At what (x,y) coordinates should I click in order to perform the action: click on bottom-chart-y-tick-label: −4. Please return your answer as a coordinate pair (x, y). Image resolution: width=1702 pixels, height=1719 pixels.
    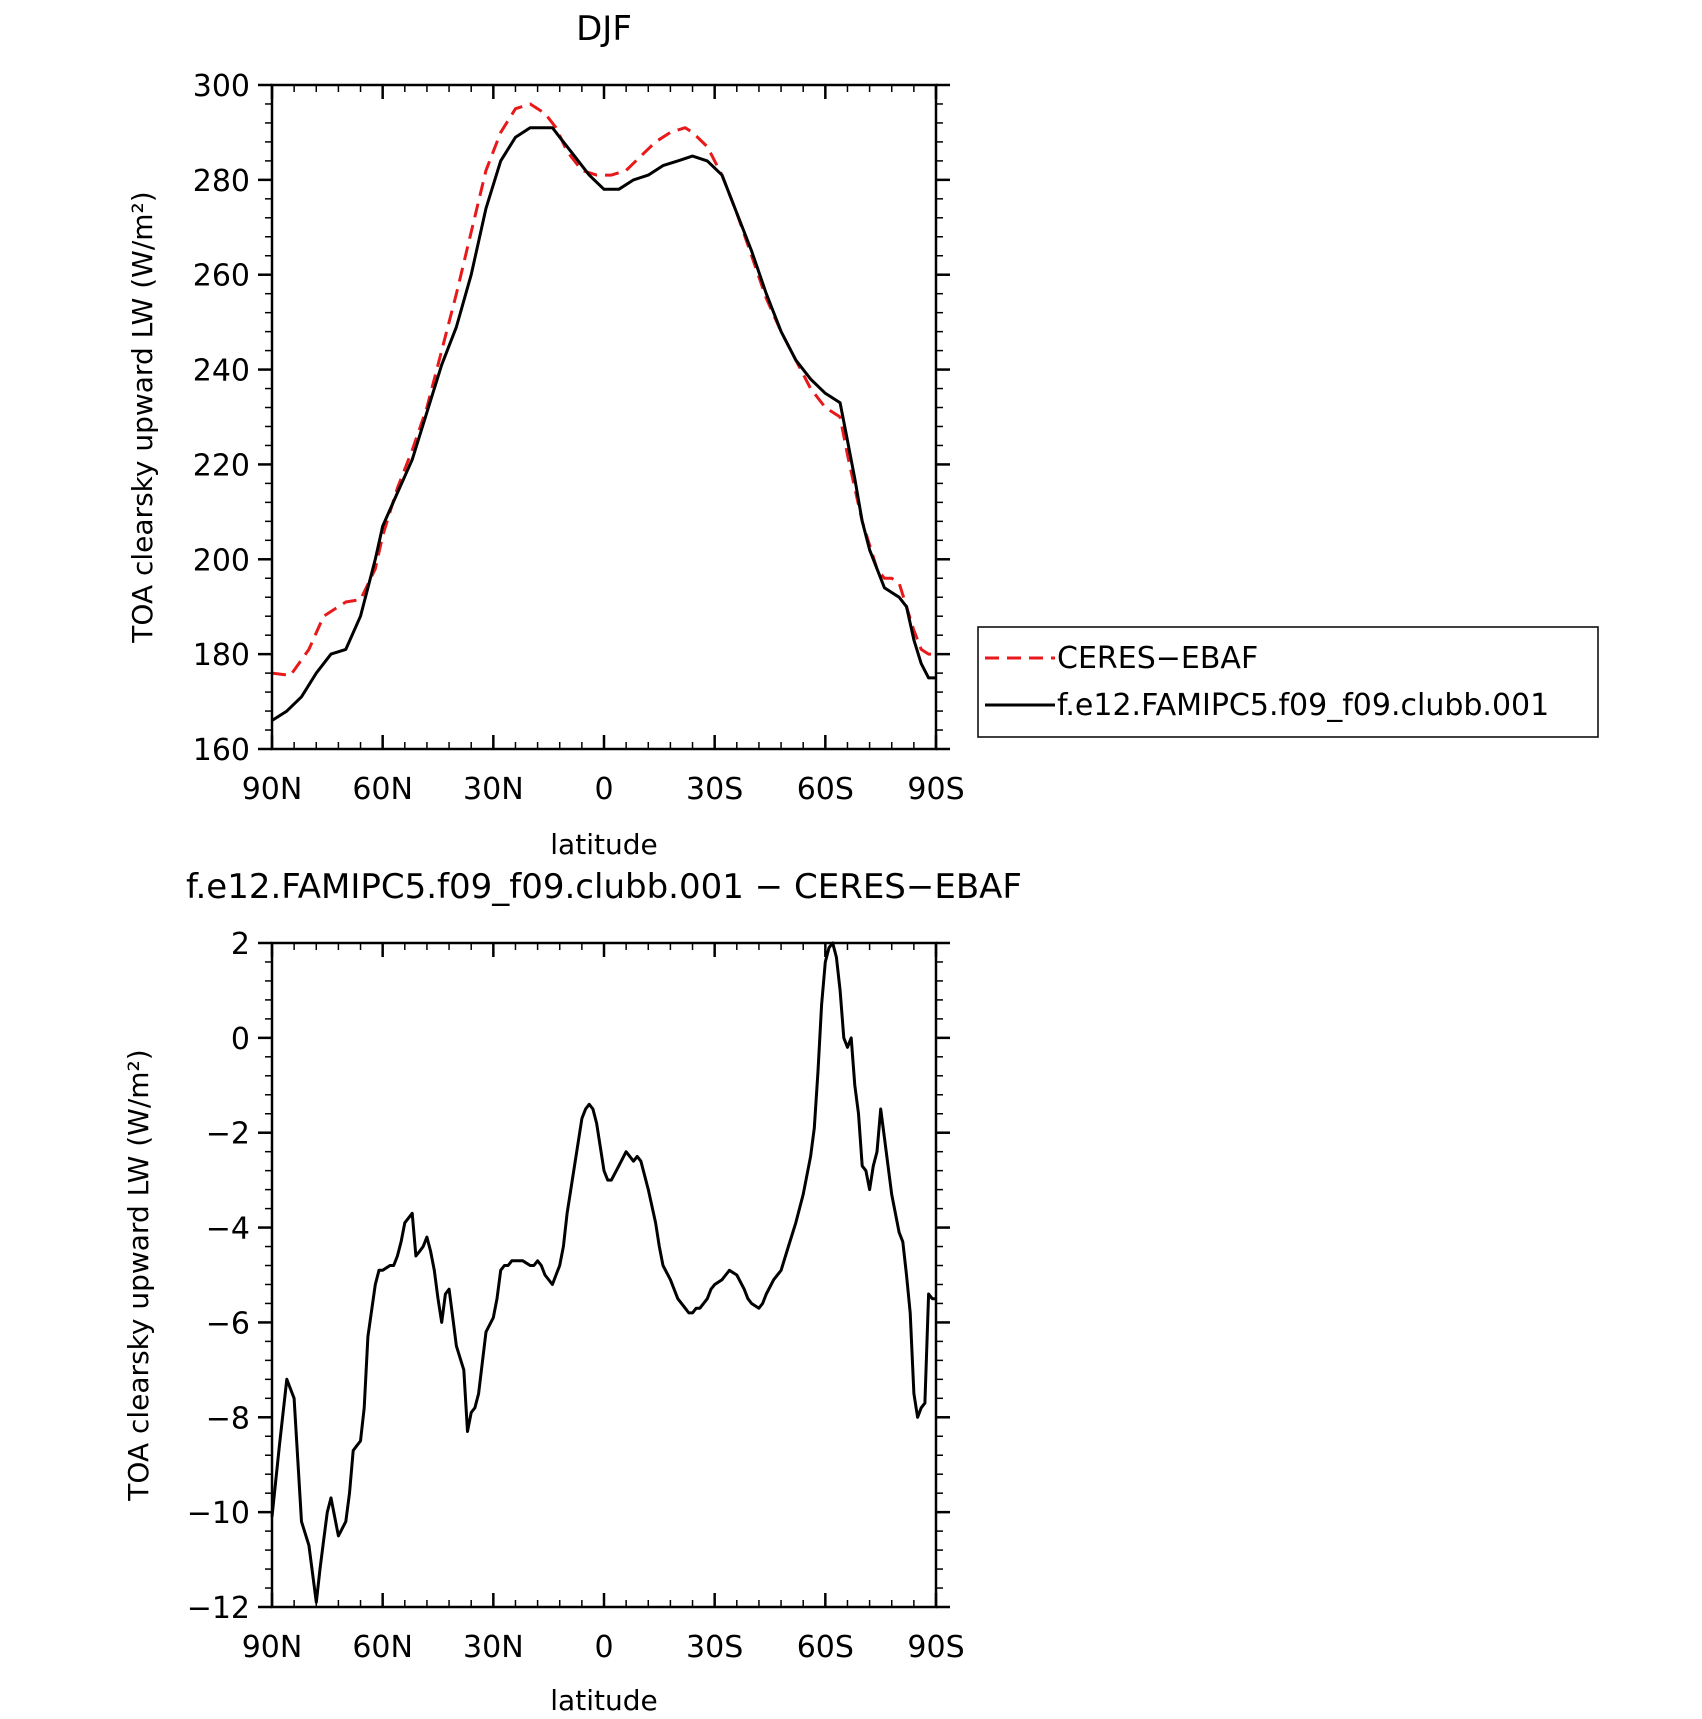
    Looking at the image, I should click on (228, 1229).